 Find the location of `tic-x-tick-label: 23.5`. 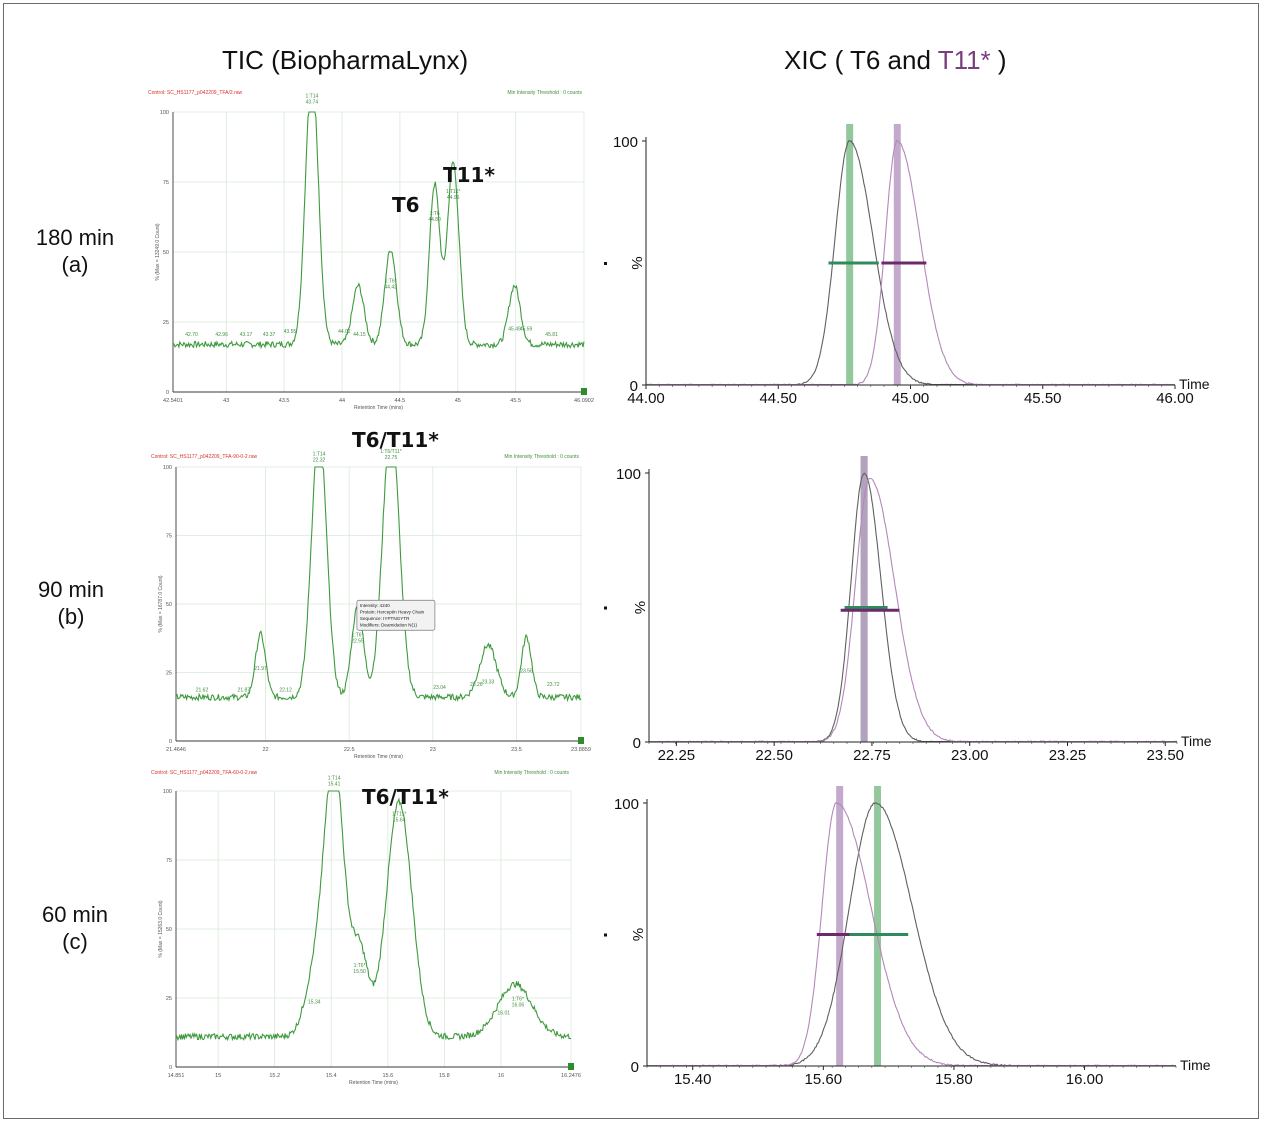

tic-x-tick-label: 23.5 is located at coordinates (516, 750).